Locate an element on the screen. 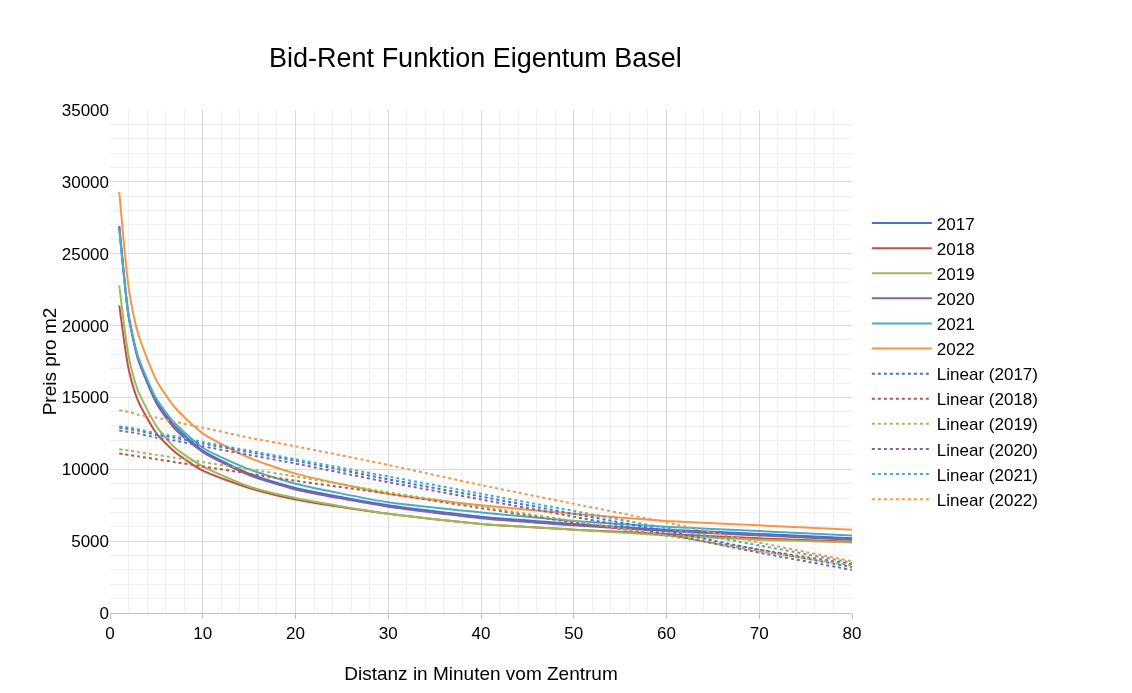 The height and width of the screenshot is (693, 1132). chart-title: Bid-Rent Funktion Eigentum Basel is located at coordinates (475, 58).